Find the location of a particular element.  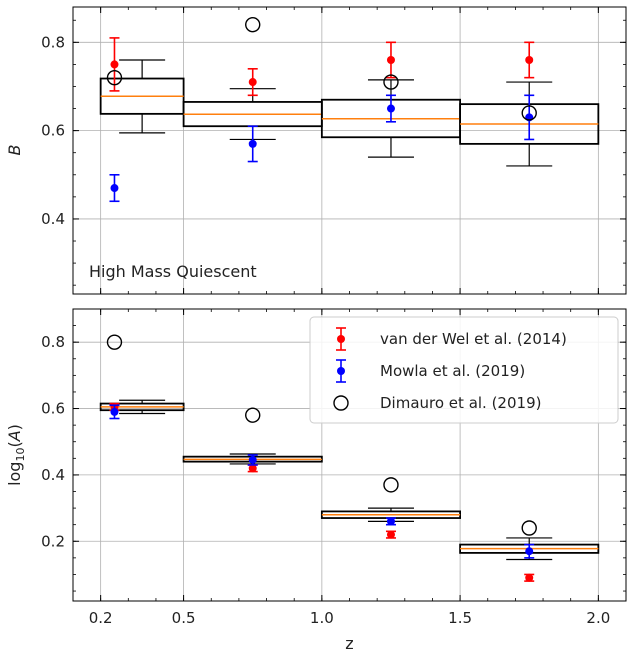

y-tick-label: 0.2 is located at coordinates (53, 541).